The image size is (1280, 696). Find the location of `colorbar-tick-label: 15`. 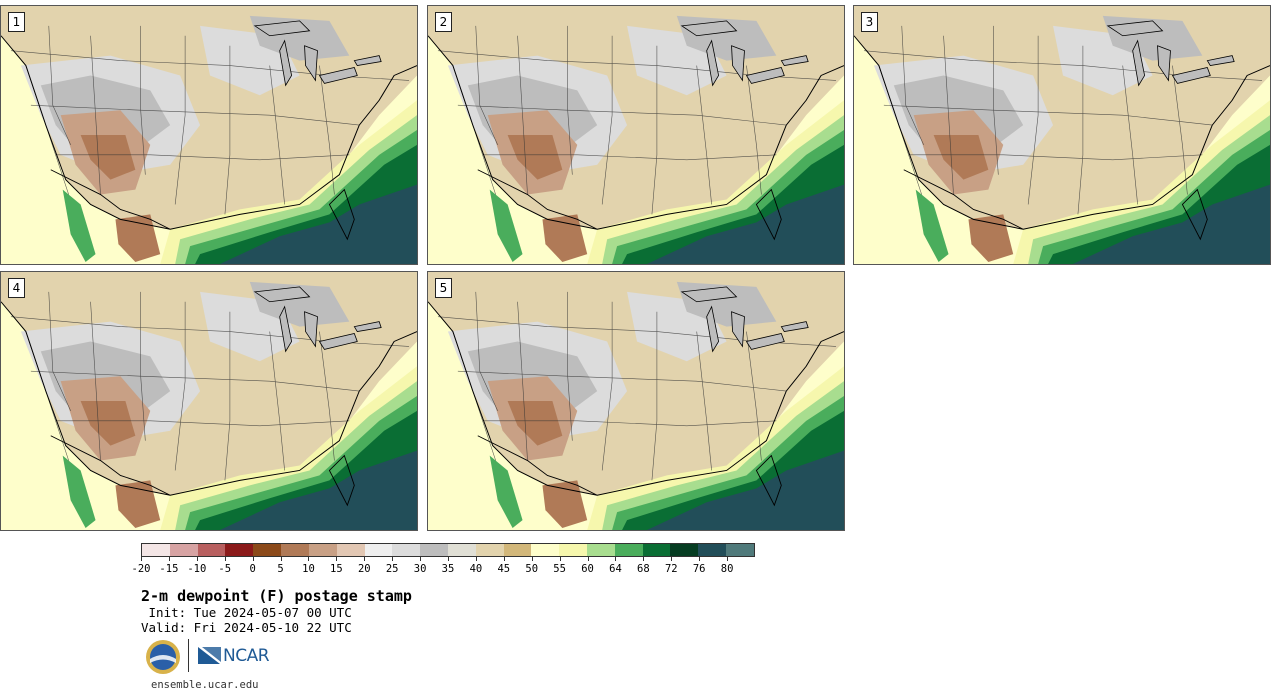

colorbar-tick-label: 15 is located at coordinates (336, 569).